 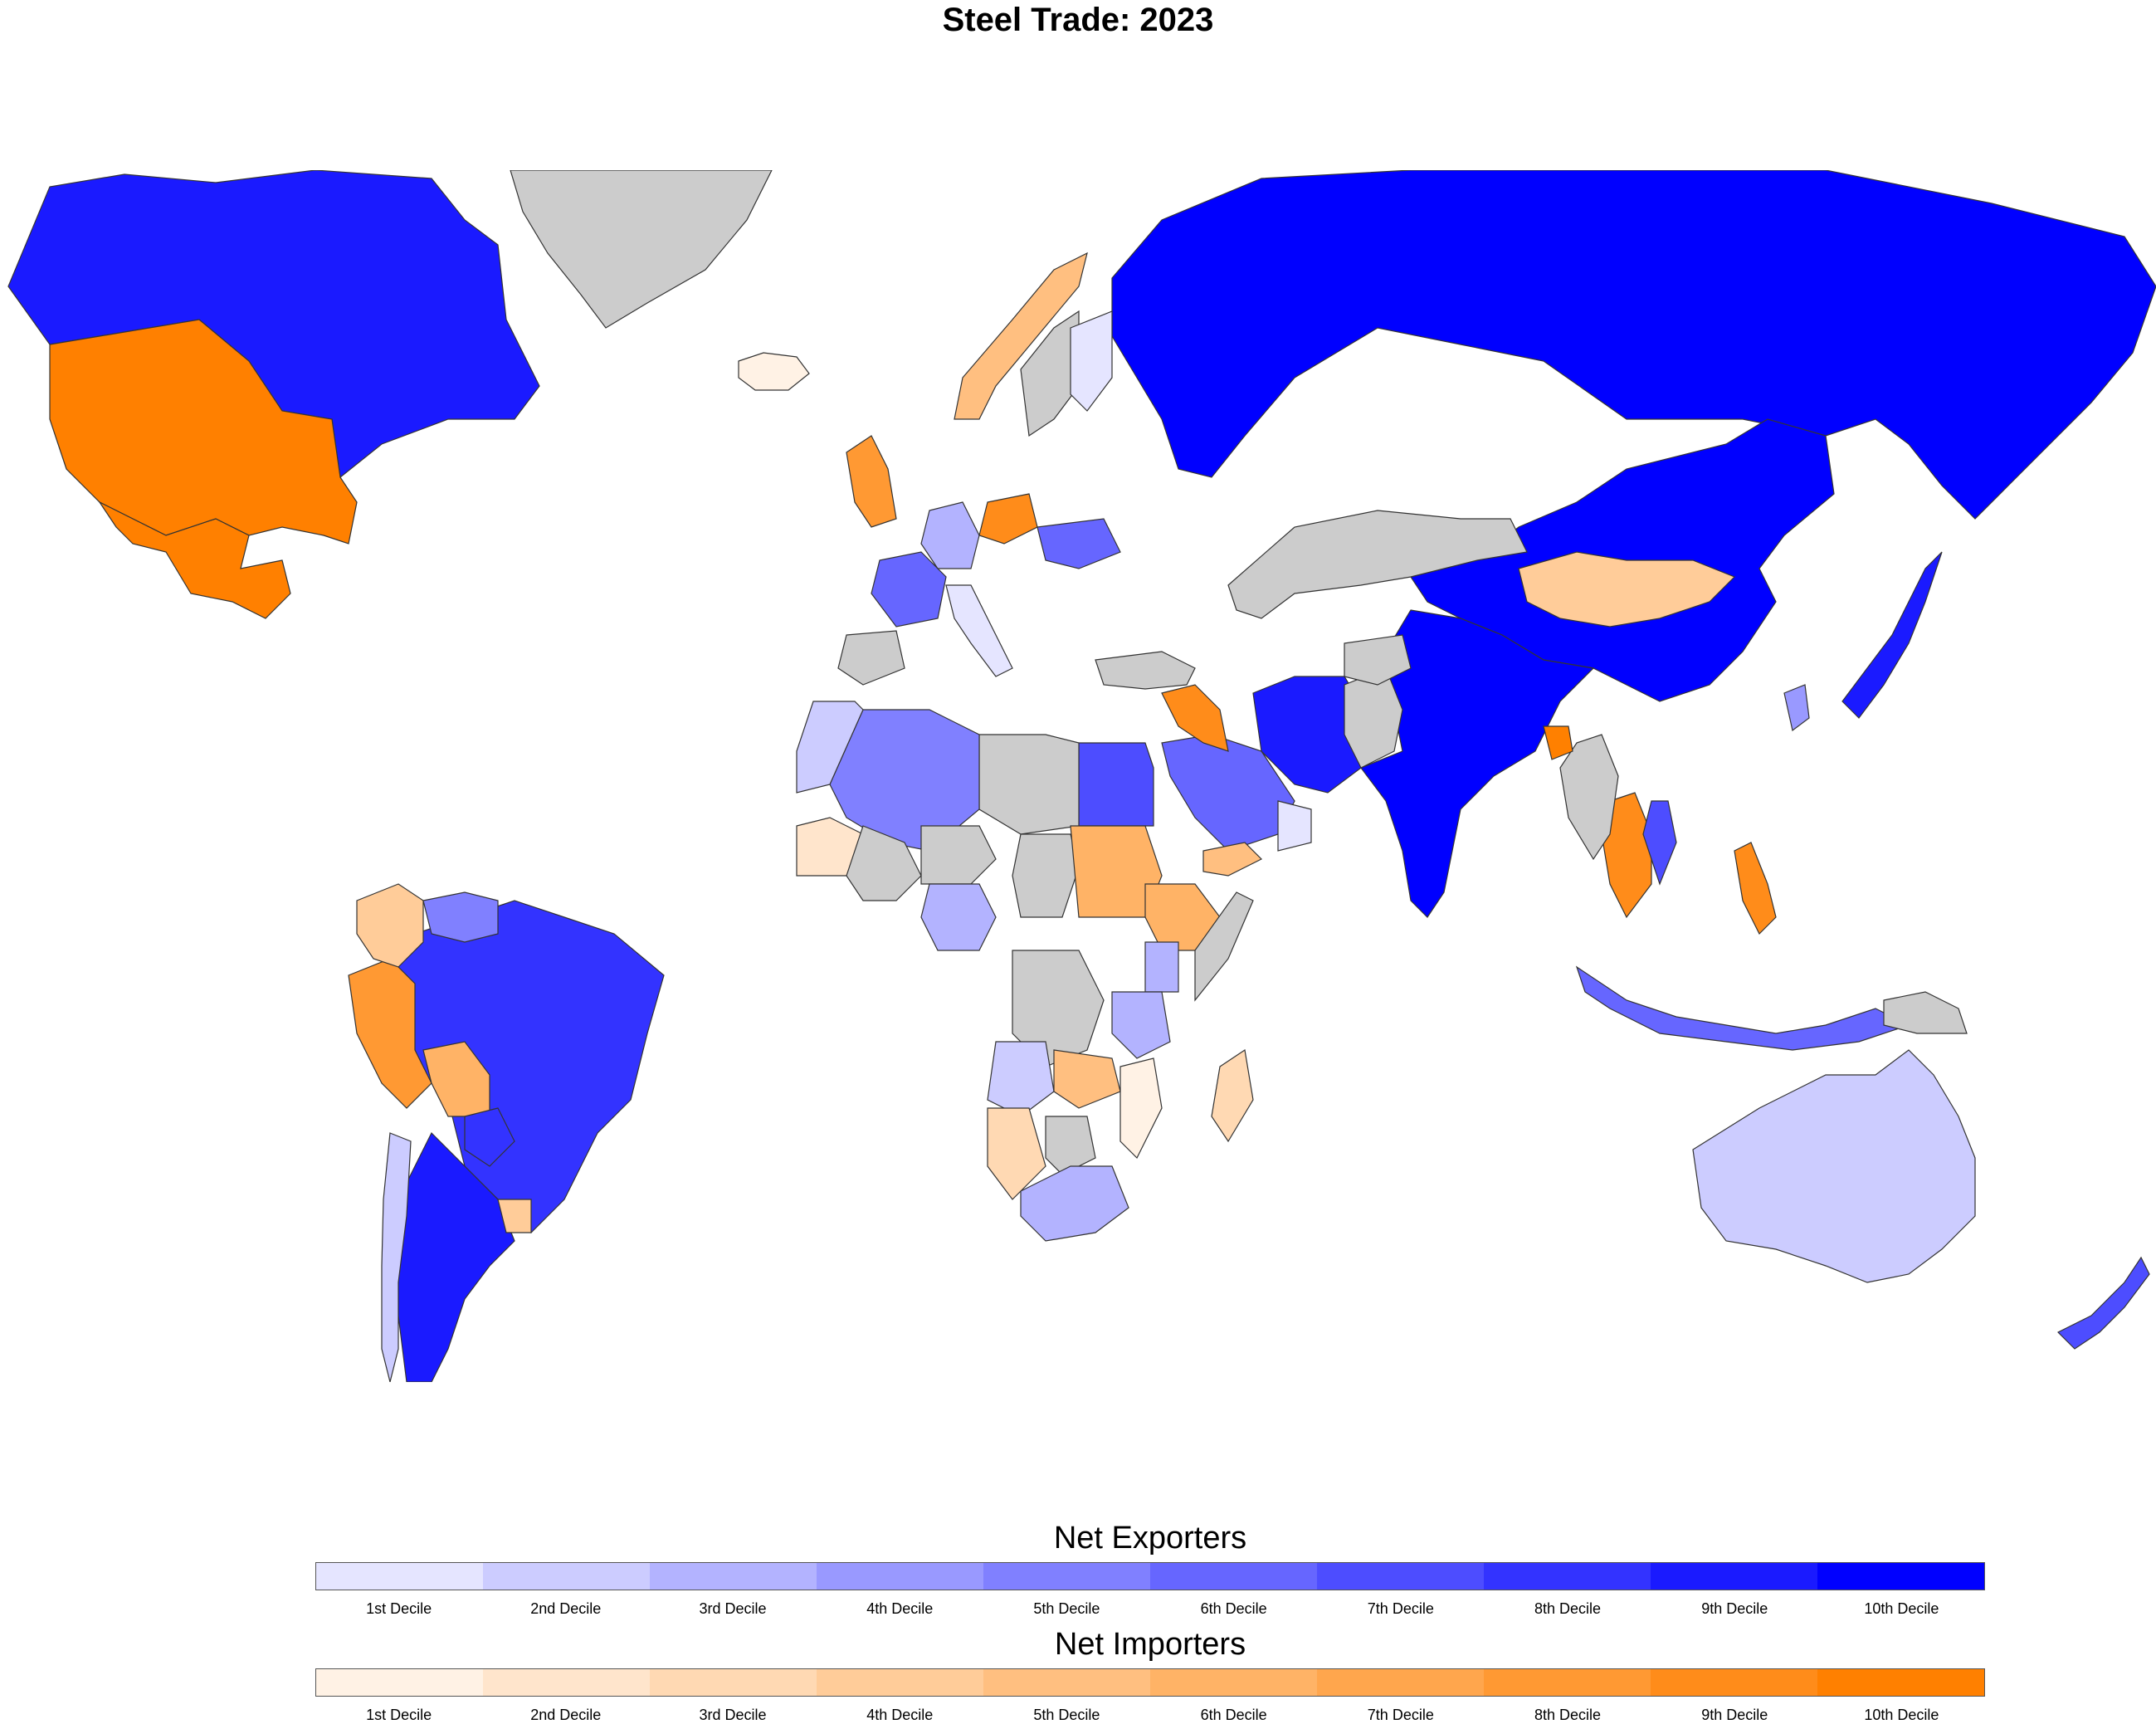 What do you see at coordinates (399, 1608) in the screenshot?
I see `legend-exporters-label-1: 1st Decile` at bounding box center [399, 1608].